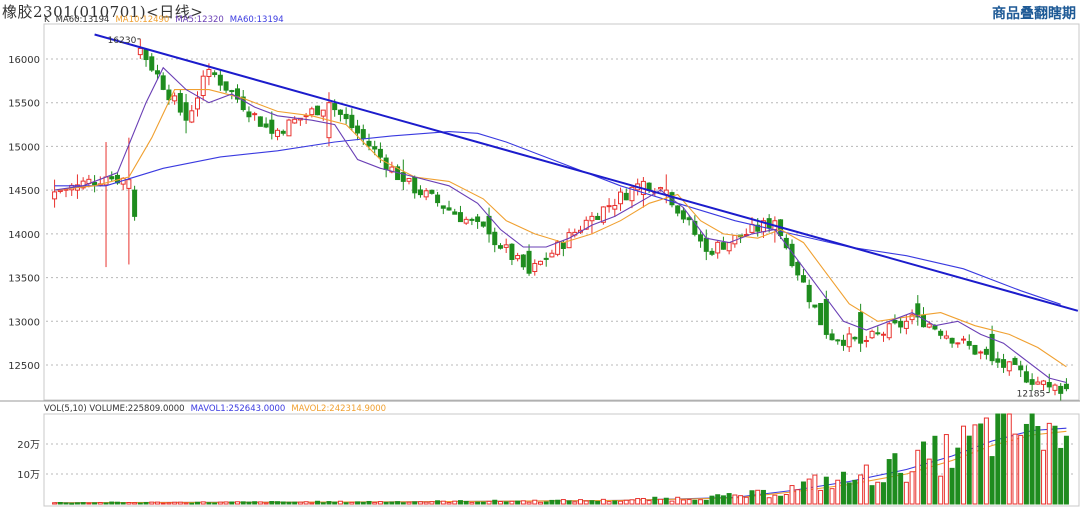 The height and width of the screenshot is (510, 1080). Describe the element at coordinates (28, 460) in the screenshot. I see `volume-axis: 10万 20万` at that location.